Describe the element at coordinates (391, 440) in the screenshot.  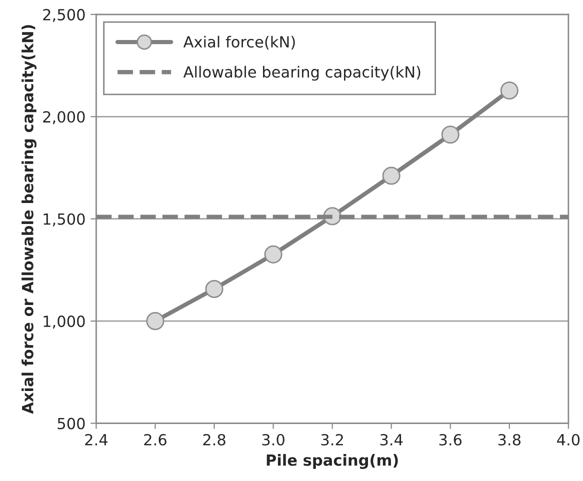
I see `x-tick-label: 3.4` at that location.